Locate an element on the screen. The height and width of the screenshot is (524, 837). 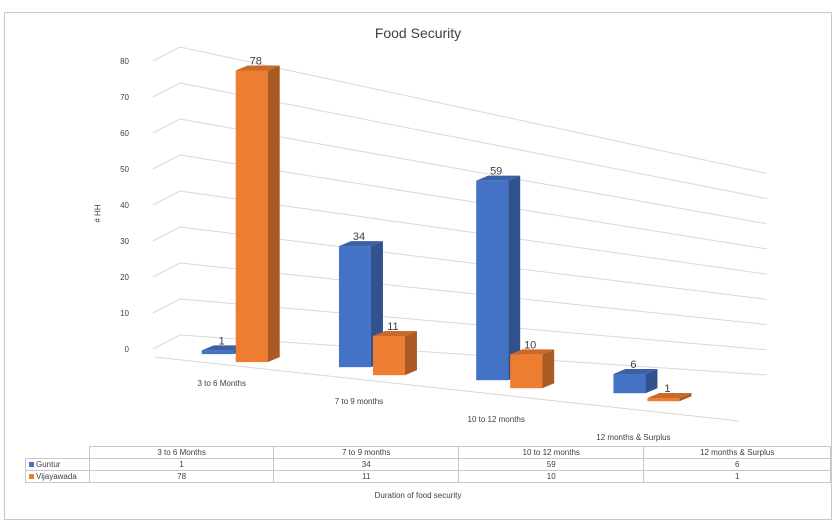
table-cell: 11 is located at coordinates (366, 476).